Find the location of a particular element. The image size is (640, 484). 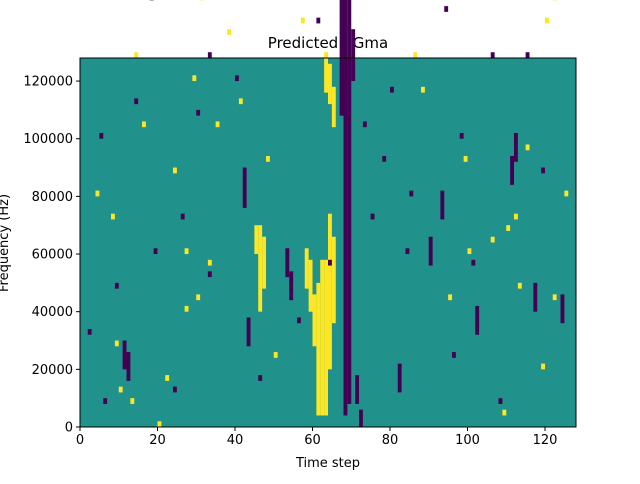

x-tick-label: 40 is located at coordinates (235, 440).